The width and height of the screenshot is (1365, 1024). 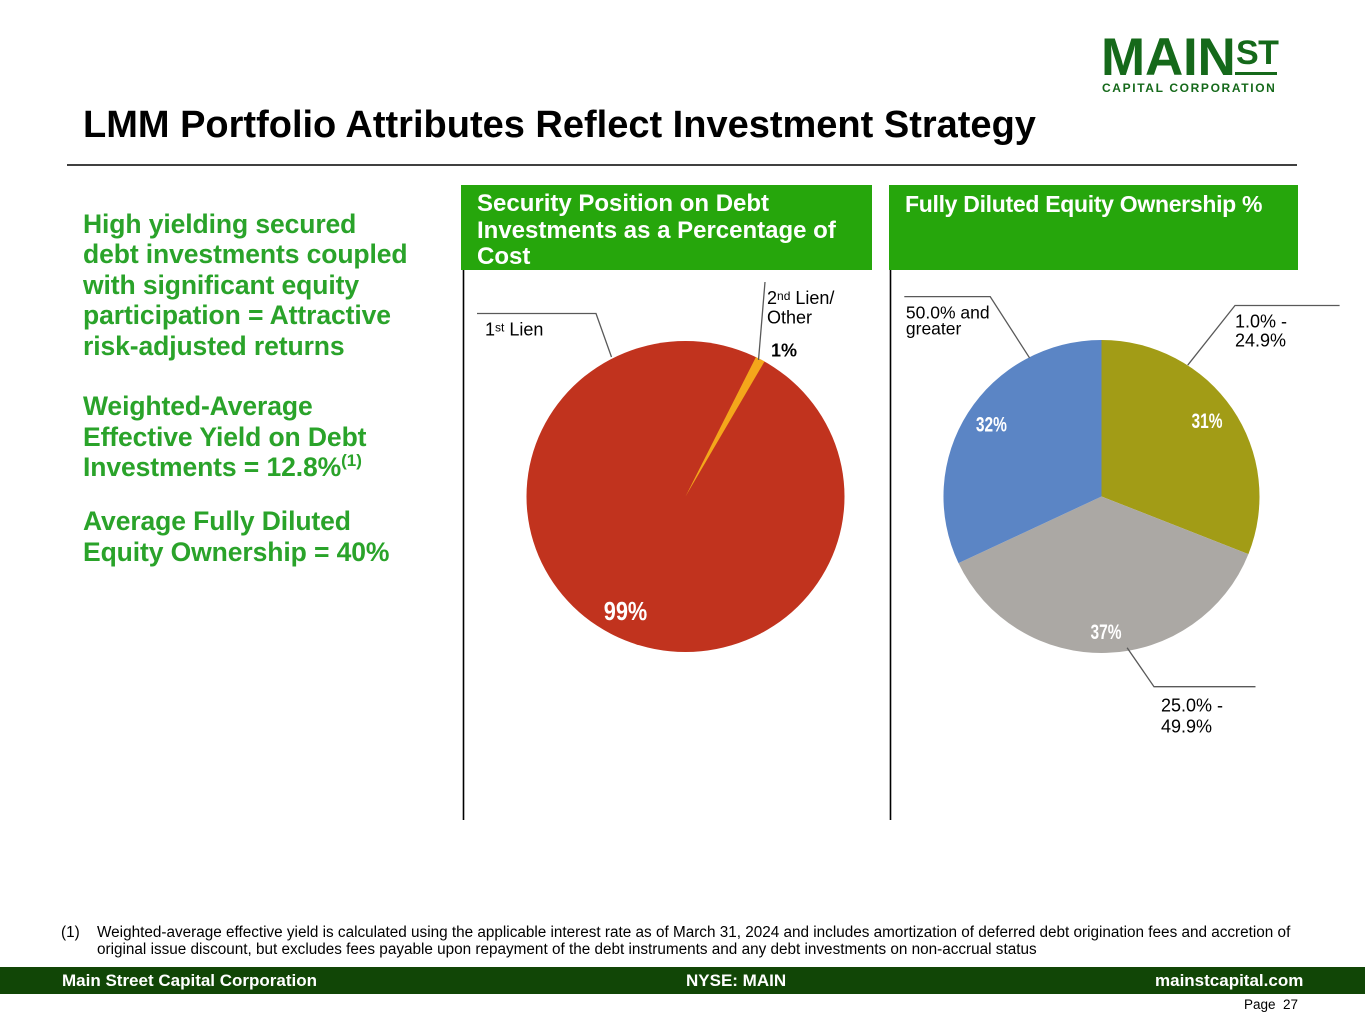 I want to click on svg-text: greater, so click(x=934, y=329).